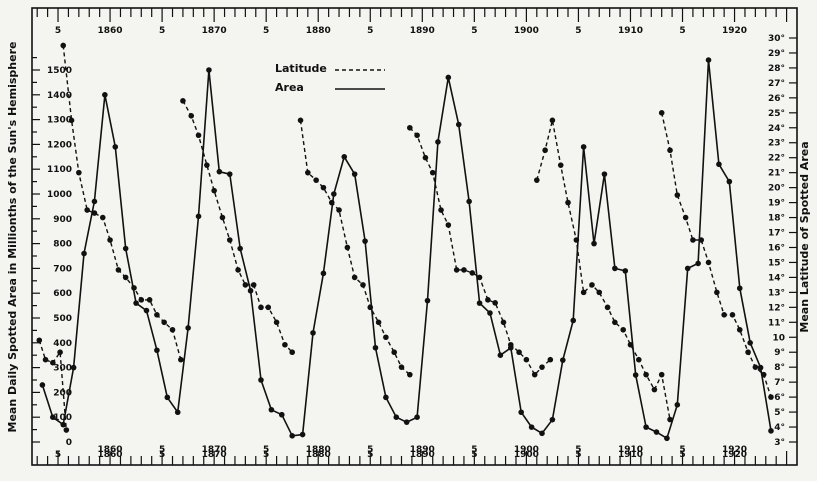 The image size is (817, 481). I want to click on right-tick-label: 5°, so click(779, 413).